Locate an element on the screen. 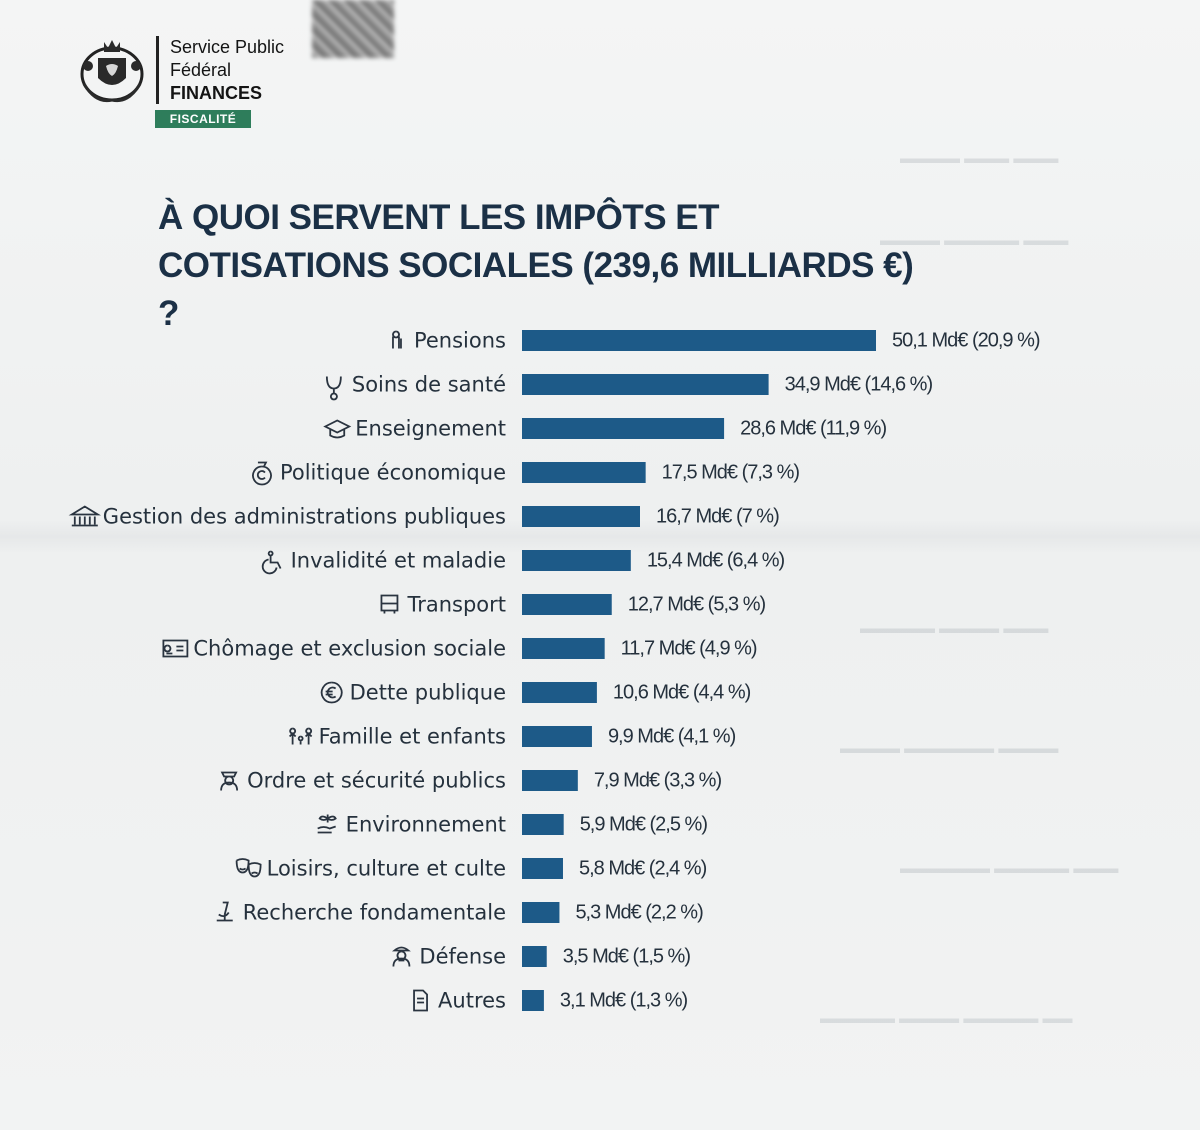 This screenshot has height=1130, width=1200. category-label: Défense is located at coordinates (462, 957).